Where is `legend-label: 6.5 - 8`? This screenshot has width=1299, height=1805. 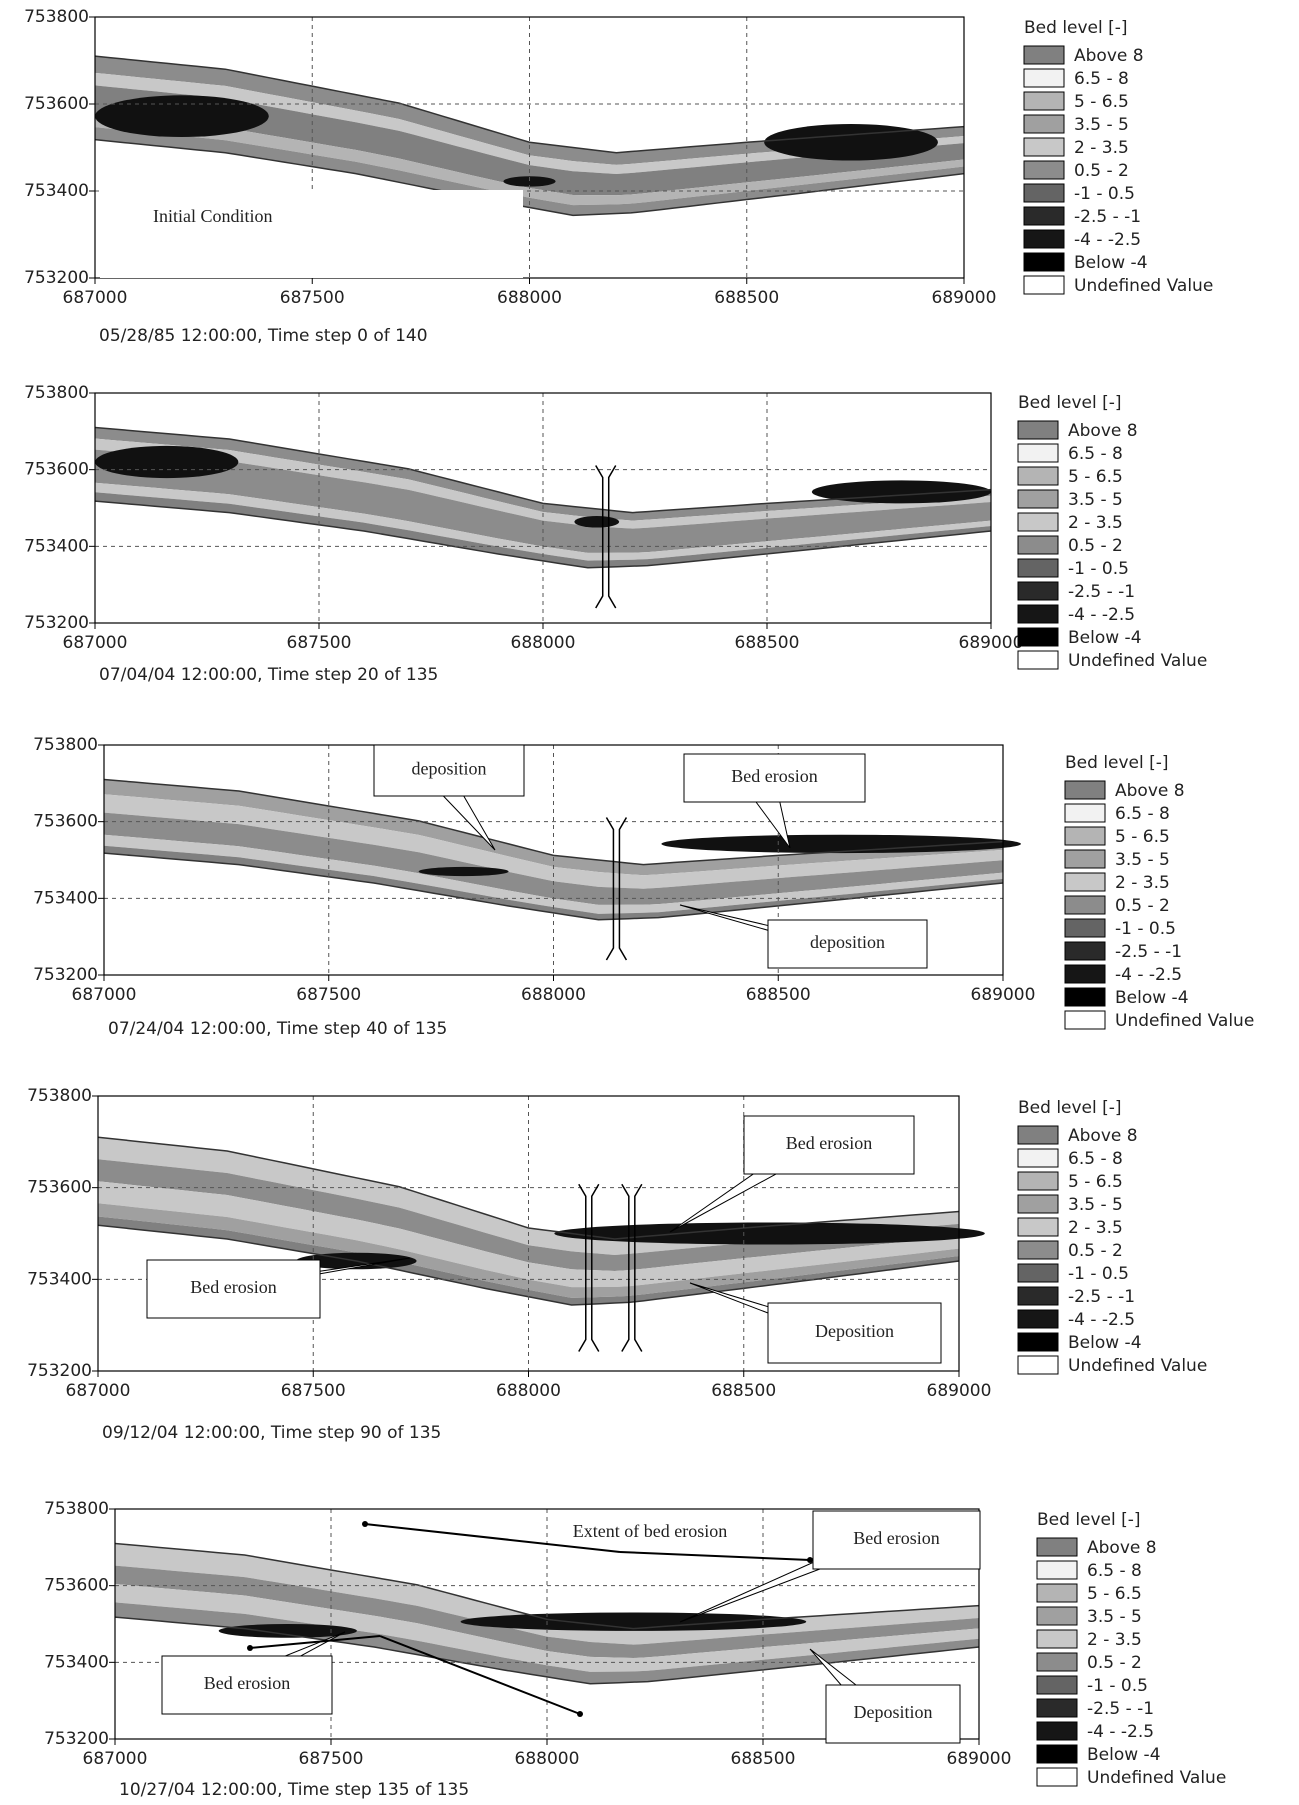 legend-label: 6.5 - 8 is located at coordinates (1114, 1571).